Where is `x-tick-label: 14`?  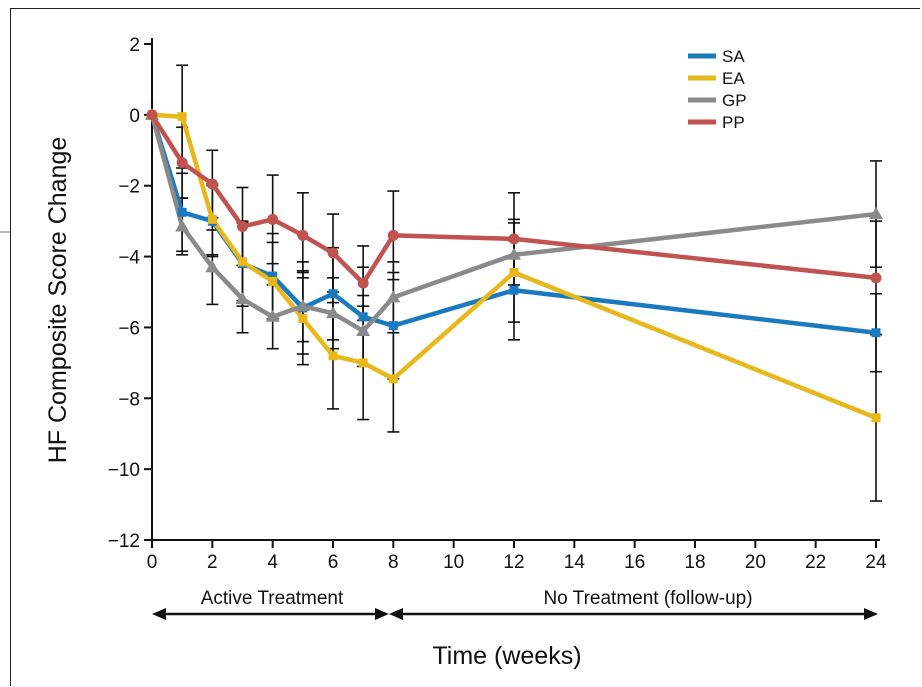 x-tick-label: 14 is located at coordinates (575, 562).